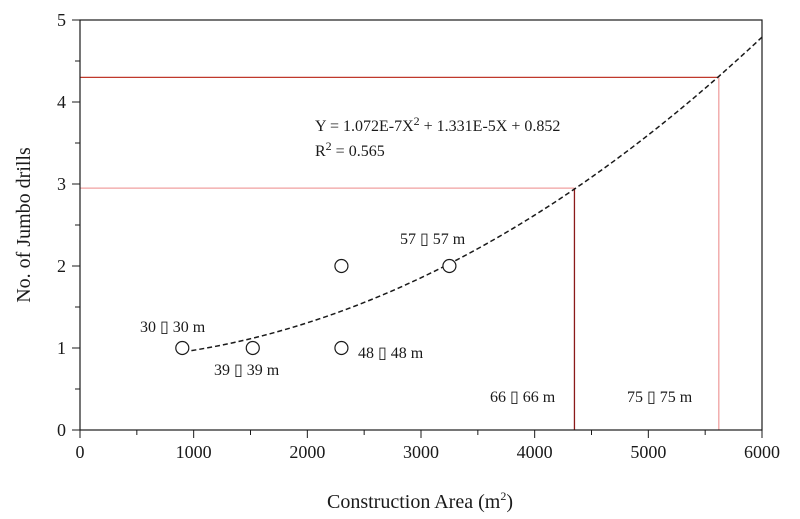 The height and width of the screenshot is (519, 800). Describe the element at coordinates (648, 452) in the screenshot. I see `x-tick-label: 5000` at that location.